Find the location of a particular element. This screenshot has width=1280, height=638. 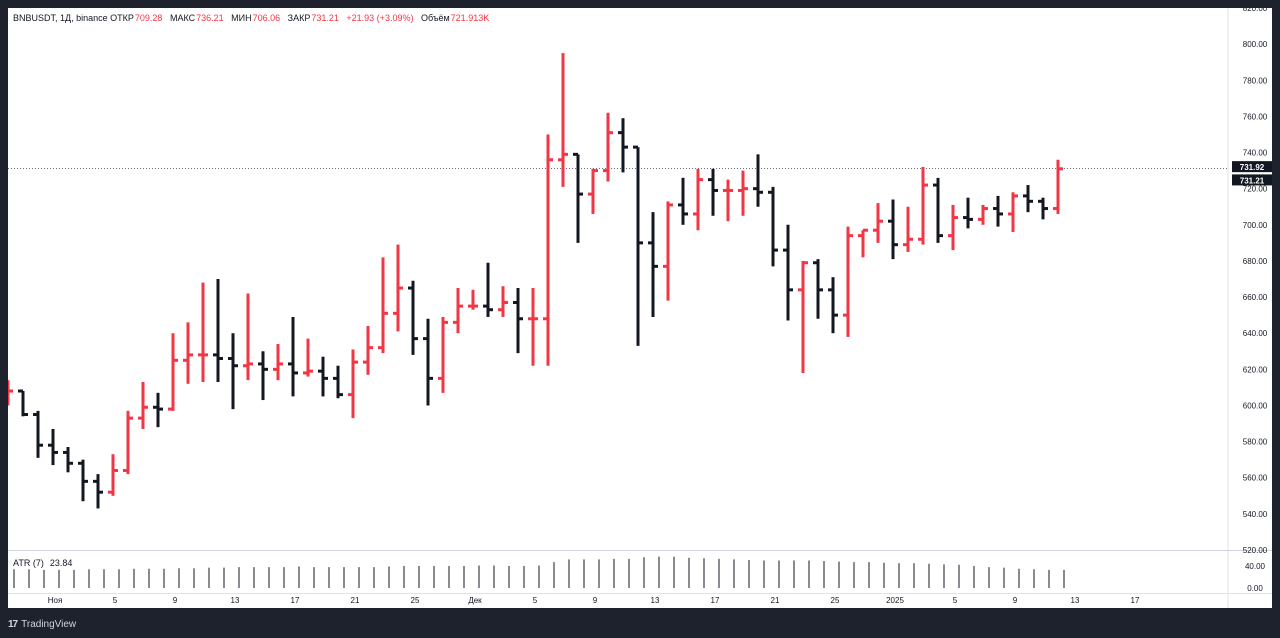

low-value: 706.06 is located at coordinates (266, 18).